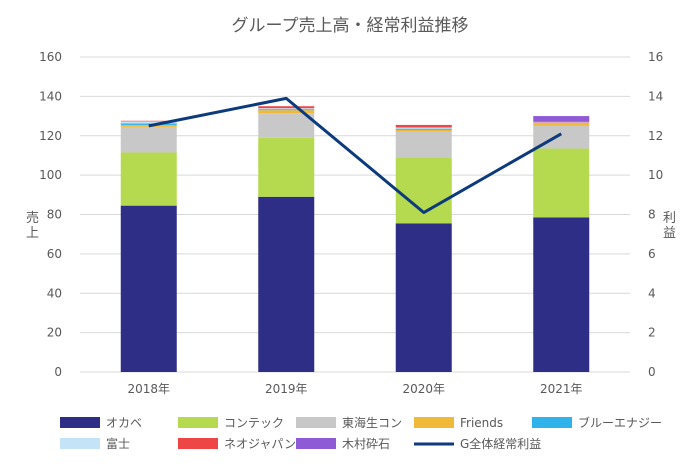 The height and width of the screenshot is (467, 700). Describe the element at coordinates (655, 57) in the screenshot. I see `right-tick-label: 16` at that location.